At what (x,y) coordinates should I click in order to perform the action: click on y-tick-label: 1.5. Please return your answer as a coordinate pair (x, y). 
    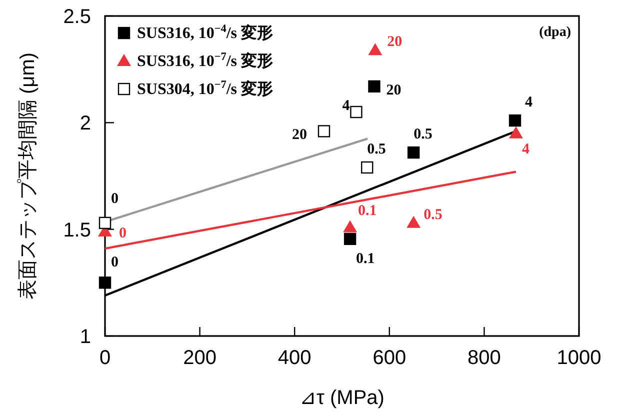
    Looking at the image, I should click on (77, 230).